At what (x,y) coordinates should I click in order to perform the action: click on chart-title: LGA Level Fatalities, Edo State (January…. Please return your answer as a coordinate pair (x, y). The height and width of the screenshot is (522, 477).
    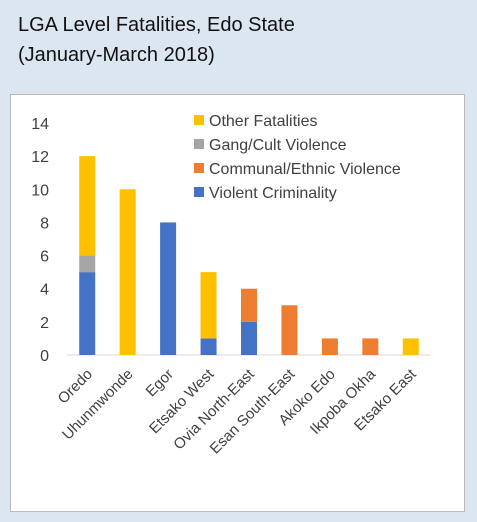
    Looking at the image, I should click on (238, 40).